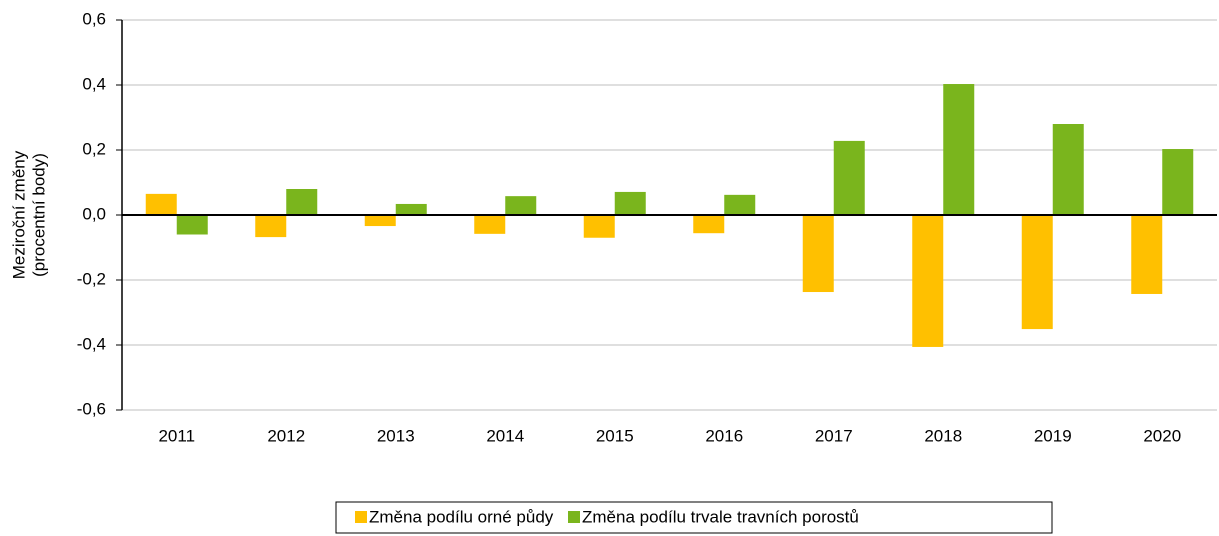 Image resolution: width=1219 pixels, height=536 pixels. I want to click on x-tick-label: 2013, so click(396, 435).